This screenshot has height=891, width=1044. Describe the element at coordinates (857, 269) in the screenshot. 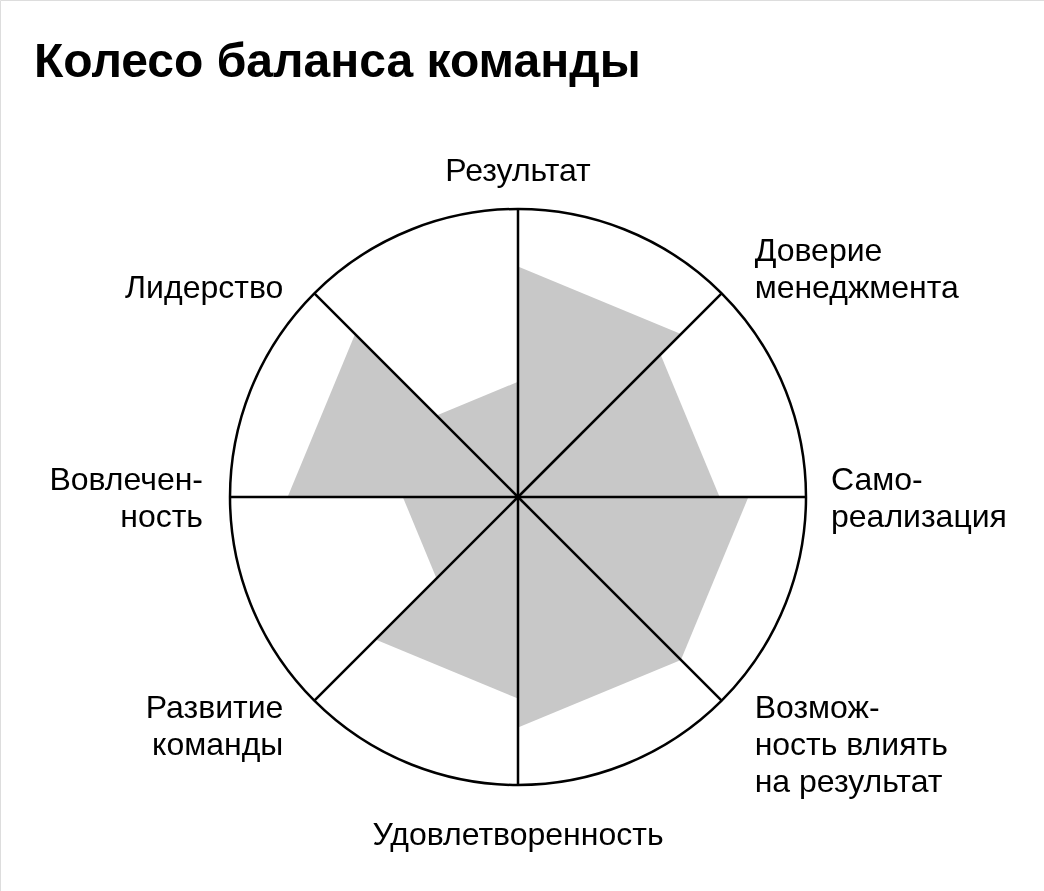

I see `spoke-label: Доверие менеджмента` at that location.